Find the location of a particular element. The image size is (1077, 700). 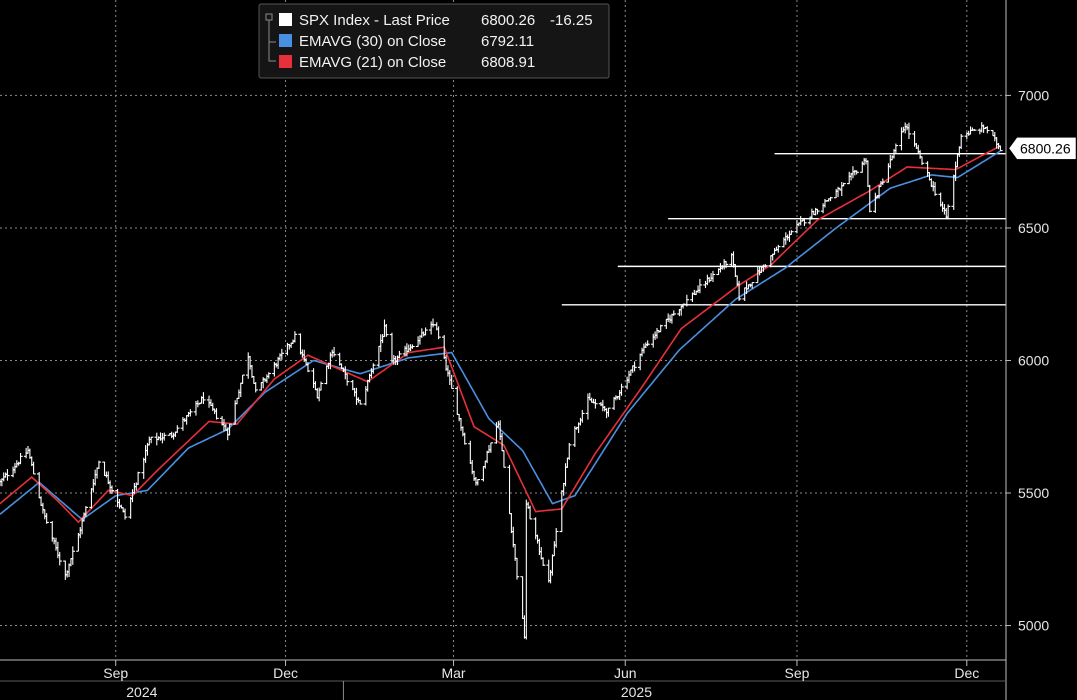

x-tick-label: Mar is located at coordinates (453, 673).